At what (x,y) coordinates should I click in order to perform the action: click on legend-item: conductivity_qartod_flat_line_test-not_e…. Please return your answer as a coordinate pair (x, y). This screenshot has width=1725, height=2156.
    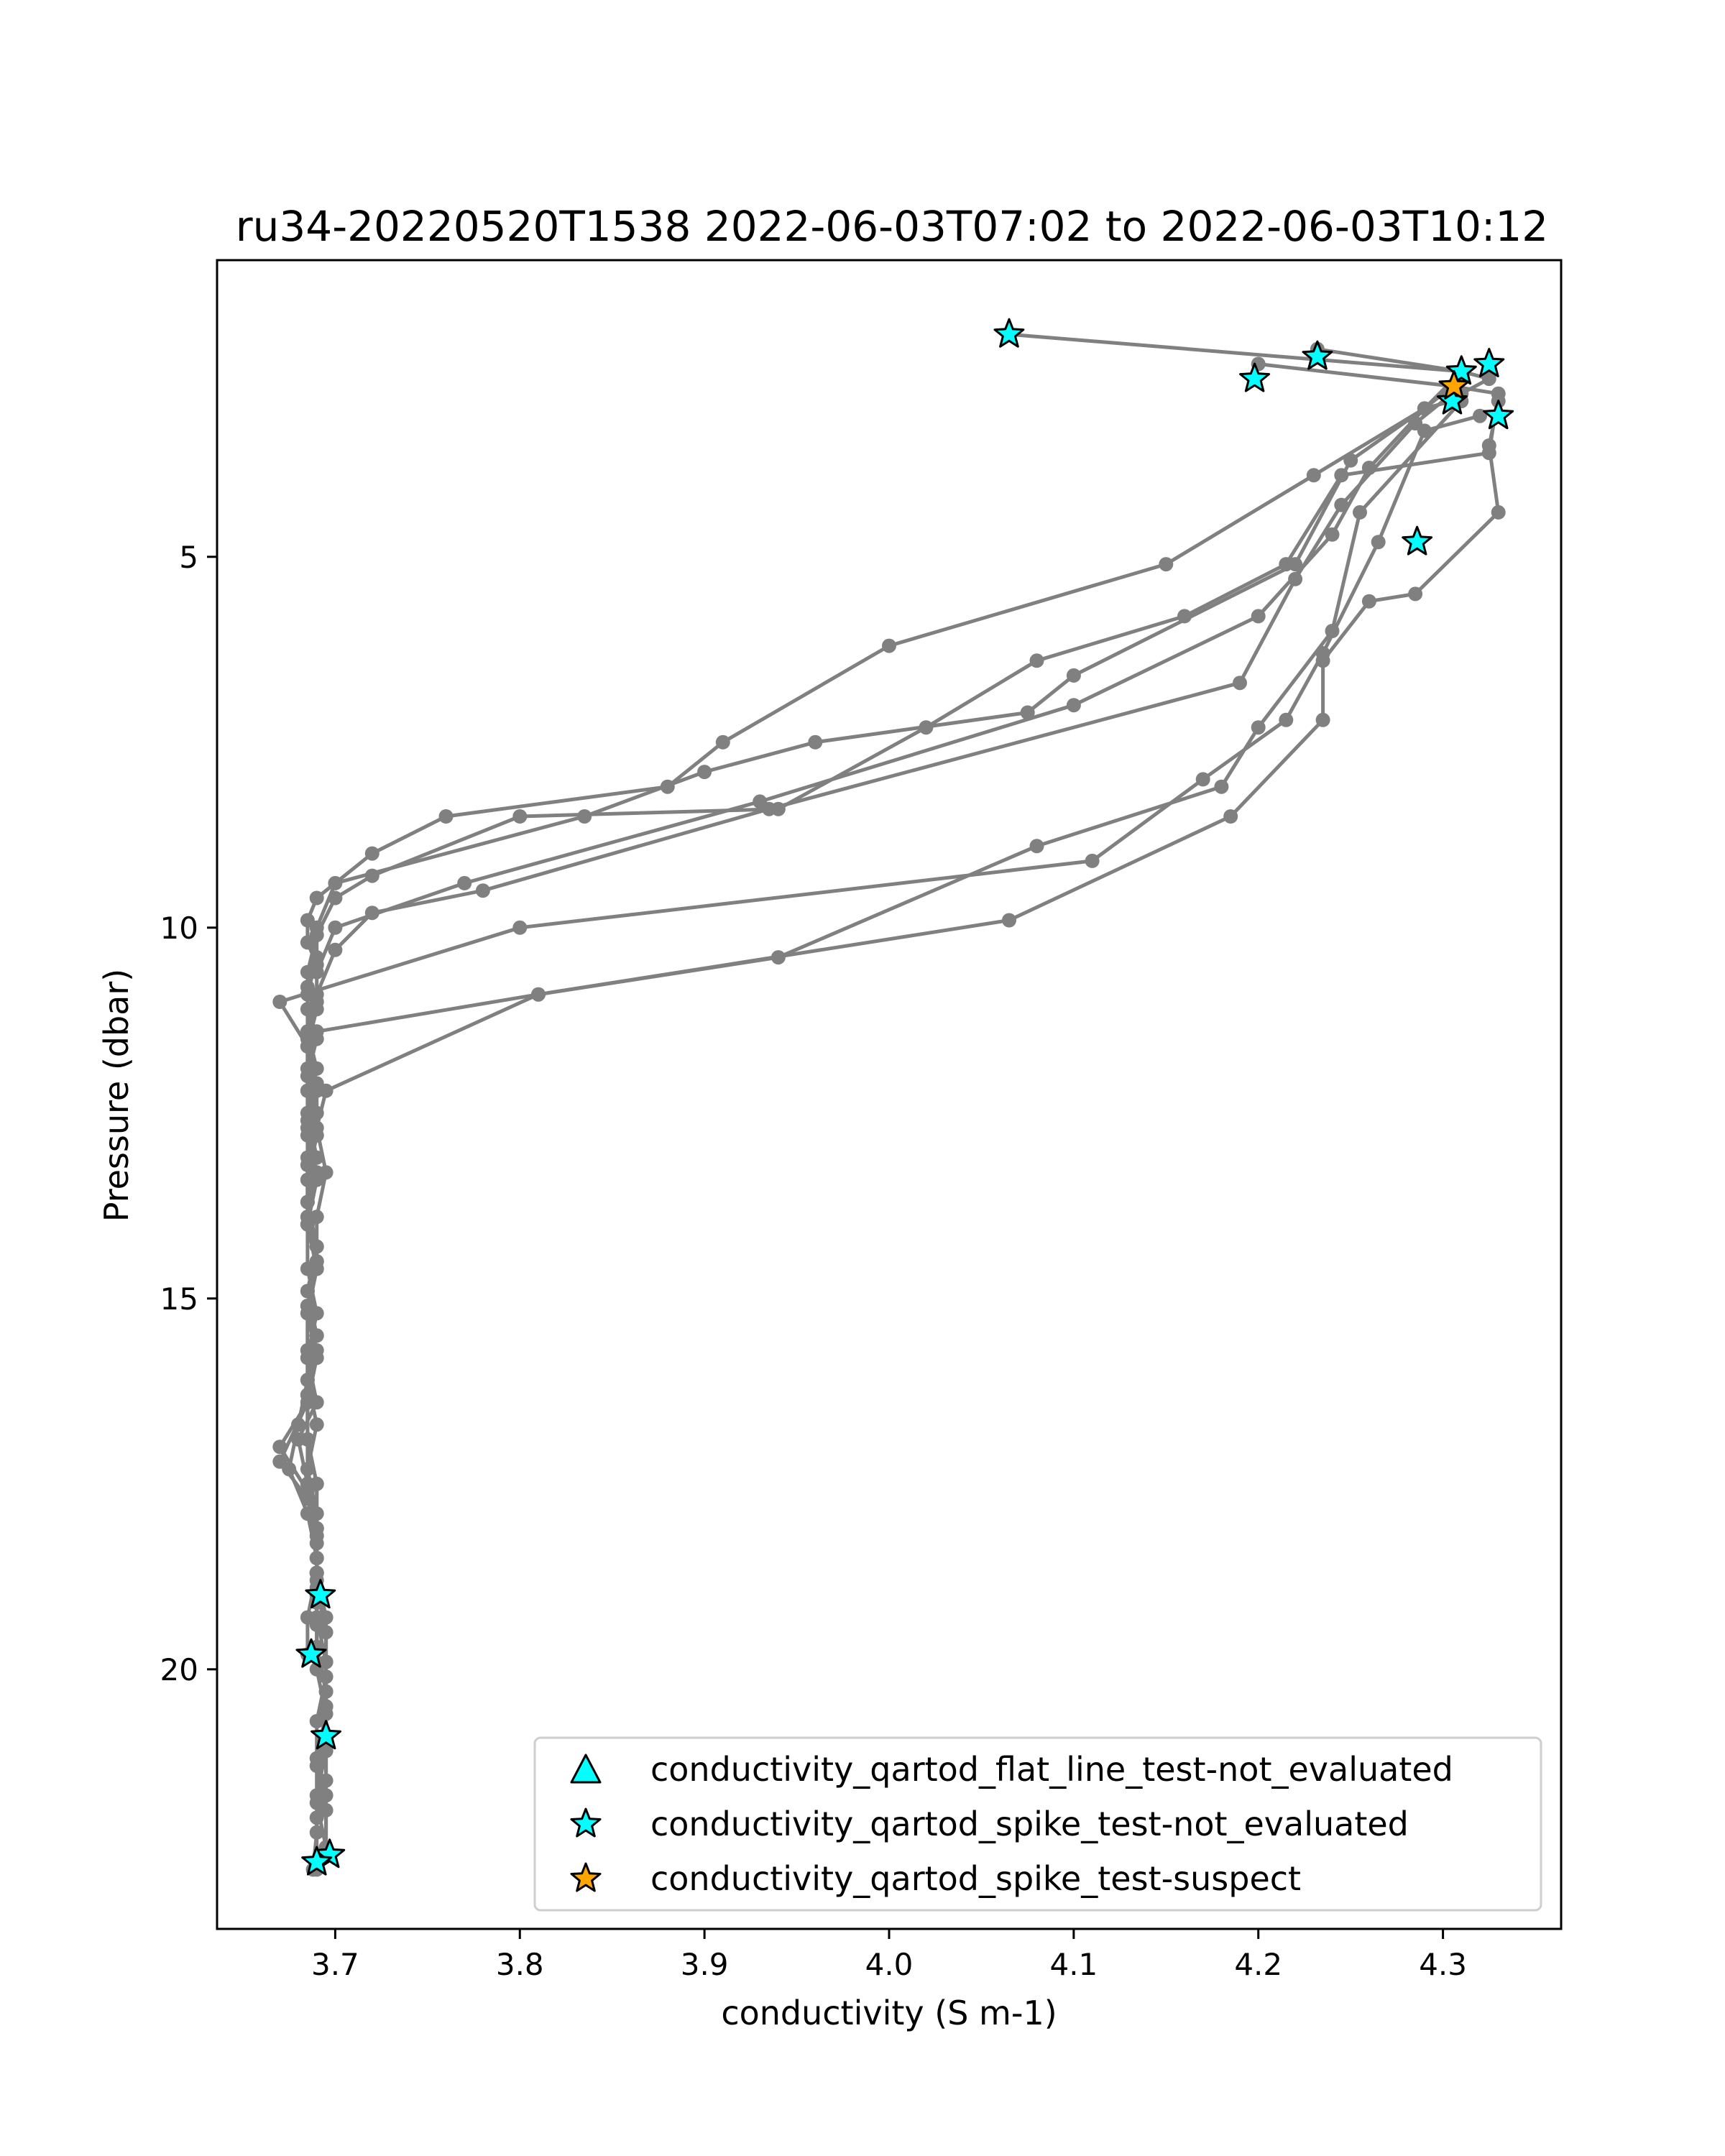
    Looking at the image, I should click on (1011, 1770).